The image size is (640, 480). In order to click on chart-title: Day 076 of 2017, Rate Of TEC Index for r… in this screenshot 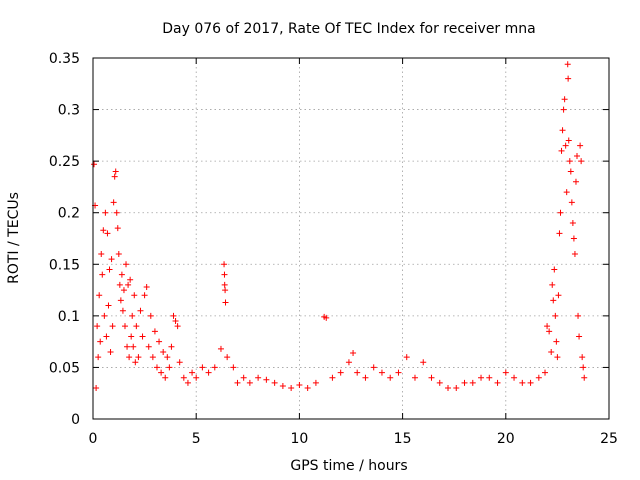, I will do `click(348, 29)`.